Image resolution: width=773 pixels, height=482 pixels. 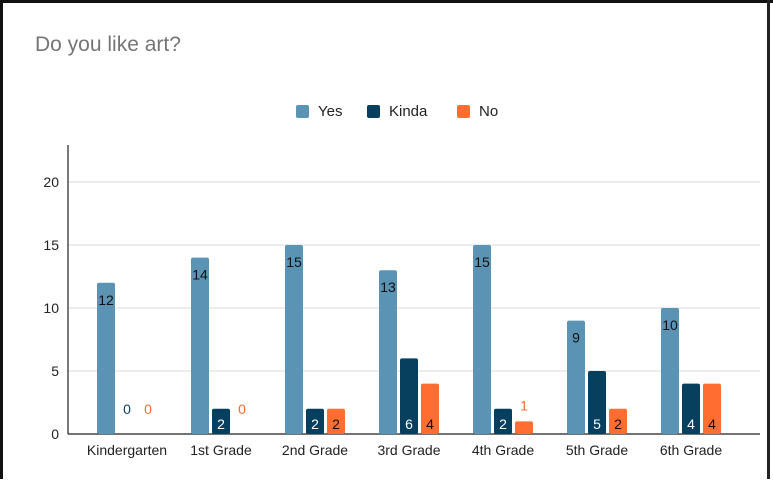 What do you see at coordinates (51, 245) in the screenshot?
I see `y-tick-label: 15` at bounding box center [51, 245].